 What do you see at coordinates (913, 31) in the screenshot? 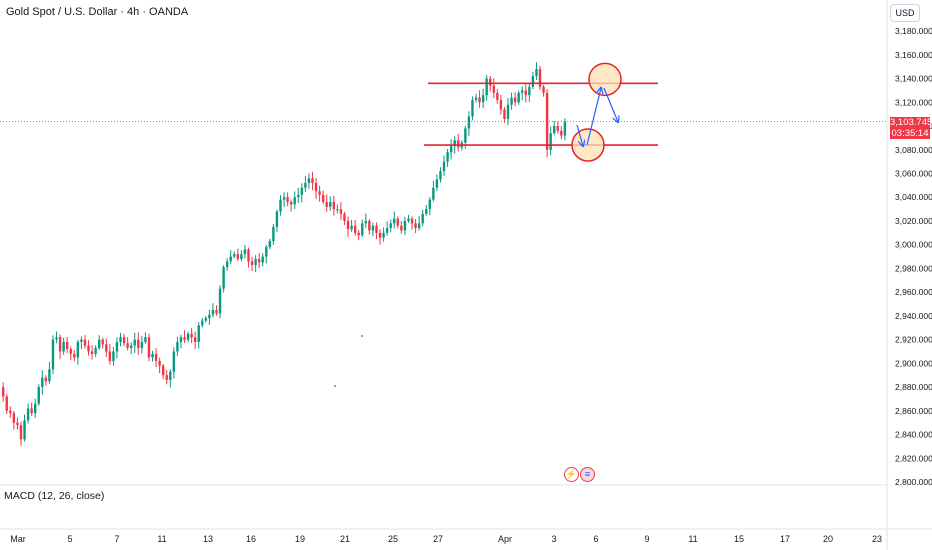
I see `y-tick-label: 3,180.000` at bounding box center [913, 31].